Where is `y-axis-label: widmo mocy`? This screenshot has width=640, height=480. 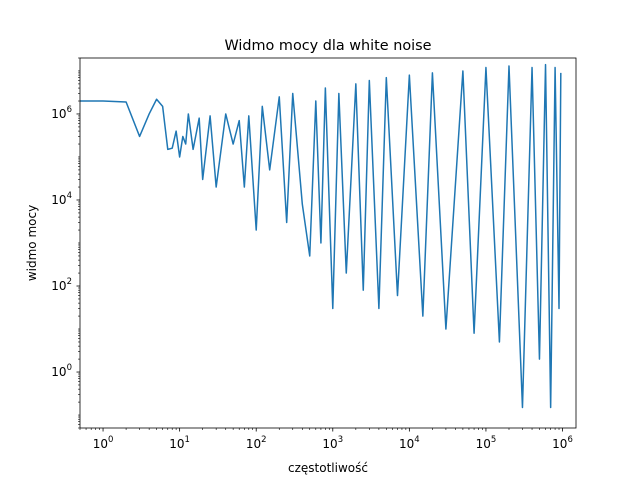 y-axis-label: widmo mocy is located at coordinates (32, 243).